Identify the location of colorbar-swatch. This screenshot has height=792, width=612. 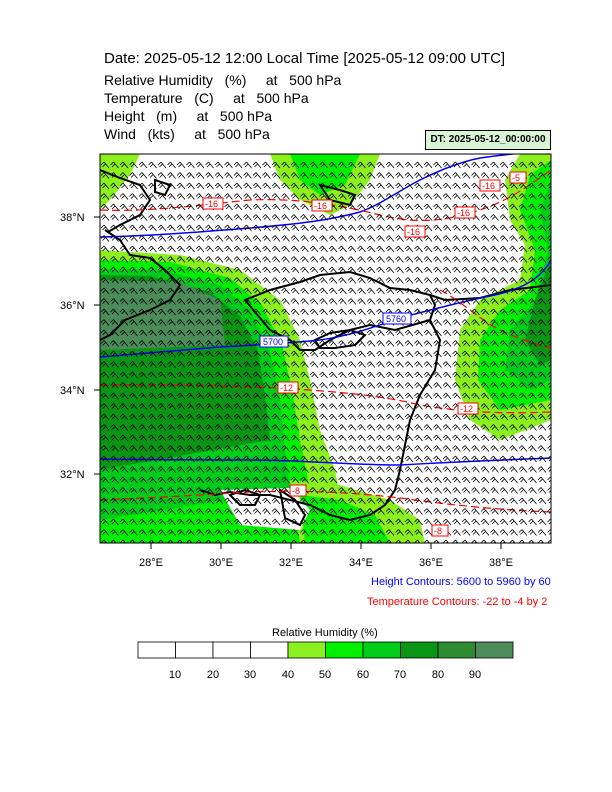
(381, 650).